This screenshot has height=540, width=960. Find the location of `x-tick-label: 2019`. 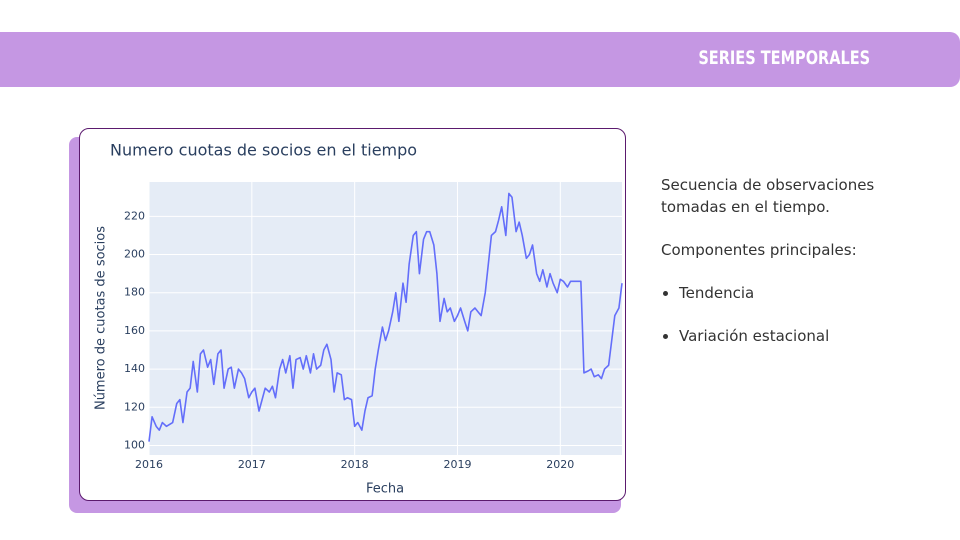

x-tick-label: 2019 is located at coordinates (457, 464).